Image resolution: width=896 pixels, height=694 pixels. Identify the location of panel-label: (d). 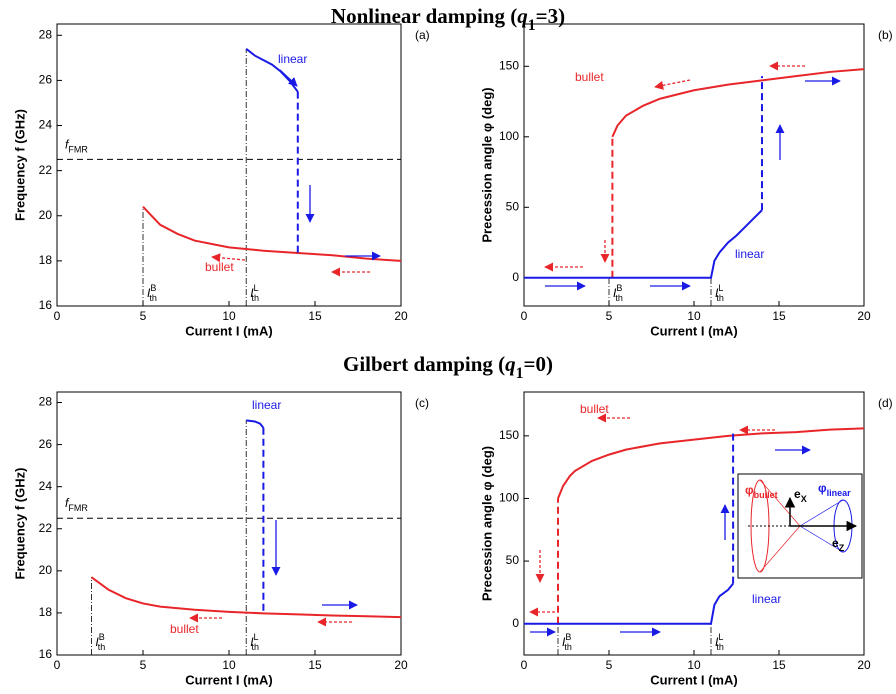
(885, 403).